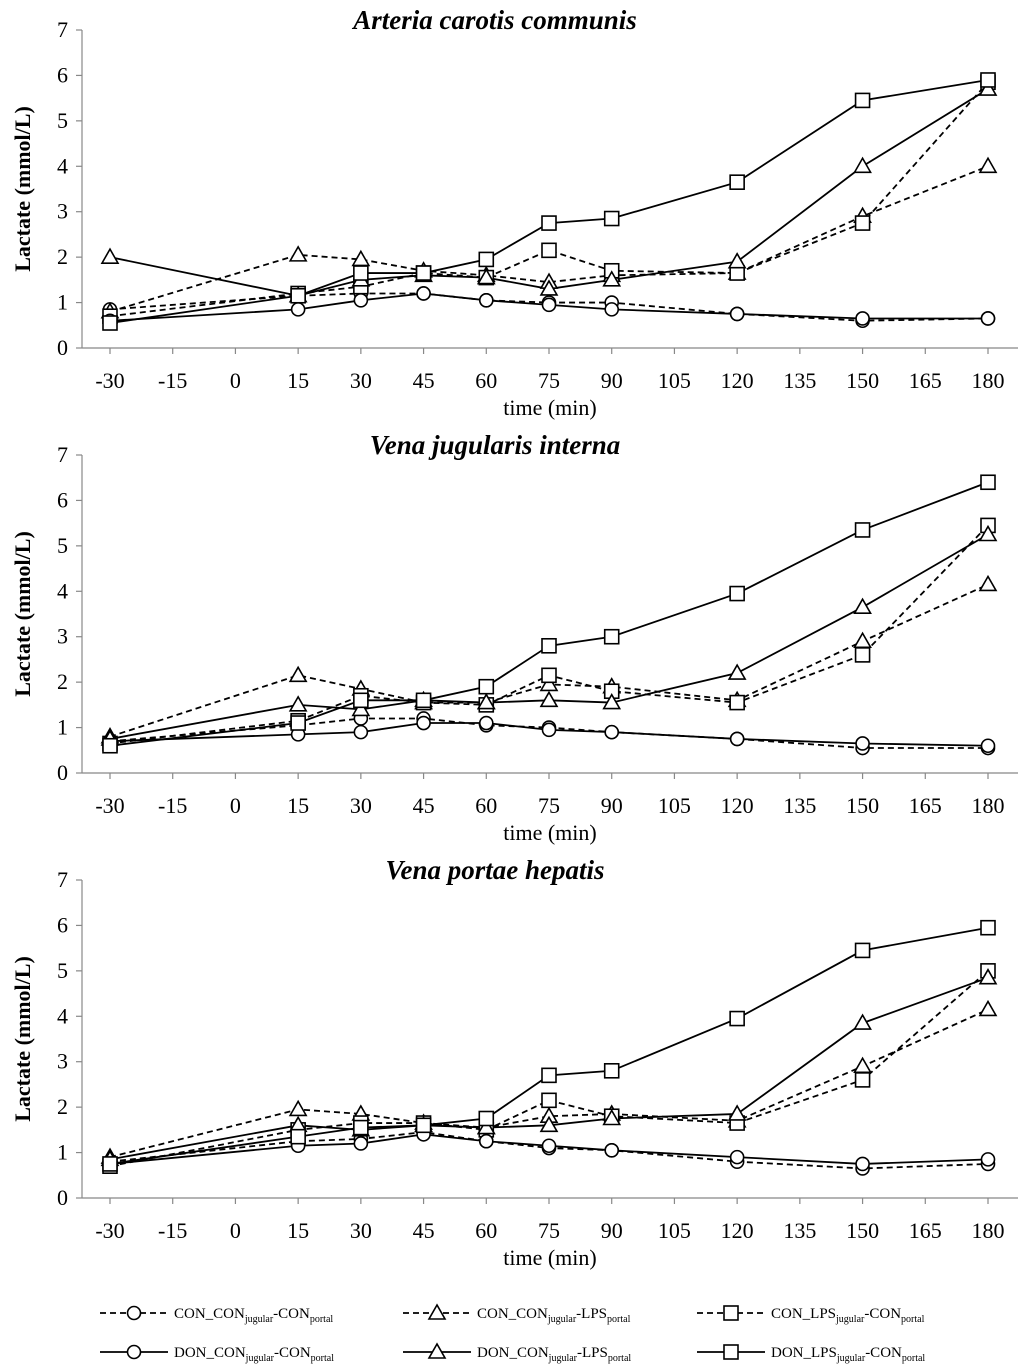  I want to click on legend-label: DON_CONjugular-CONportal, so click(254, 1354).